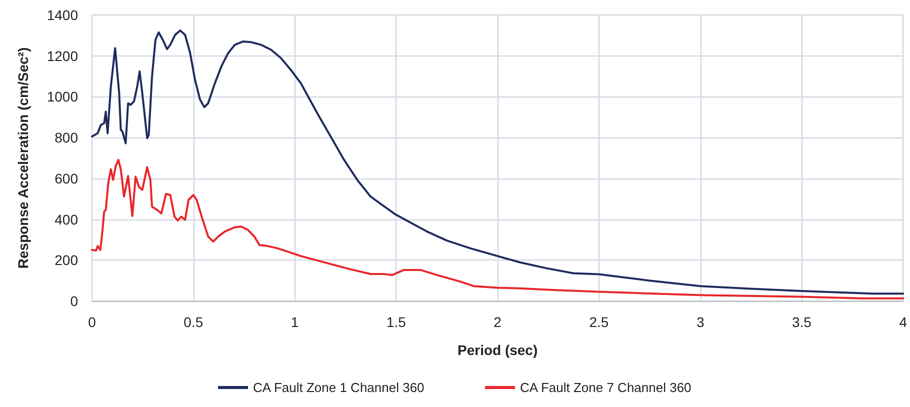 This screenshot has width=910, height=407. Describe the element at coordinates (194, 322) in the screenshot. I see `x-tick-label: 0.5` at that location.